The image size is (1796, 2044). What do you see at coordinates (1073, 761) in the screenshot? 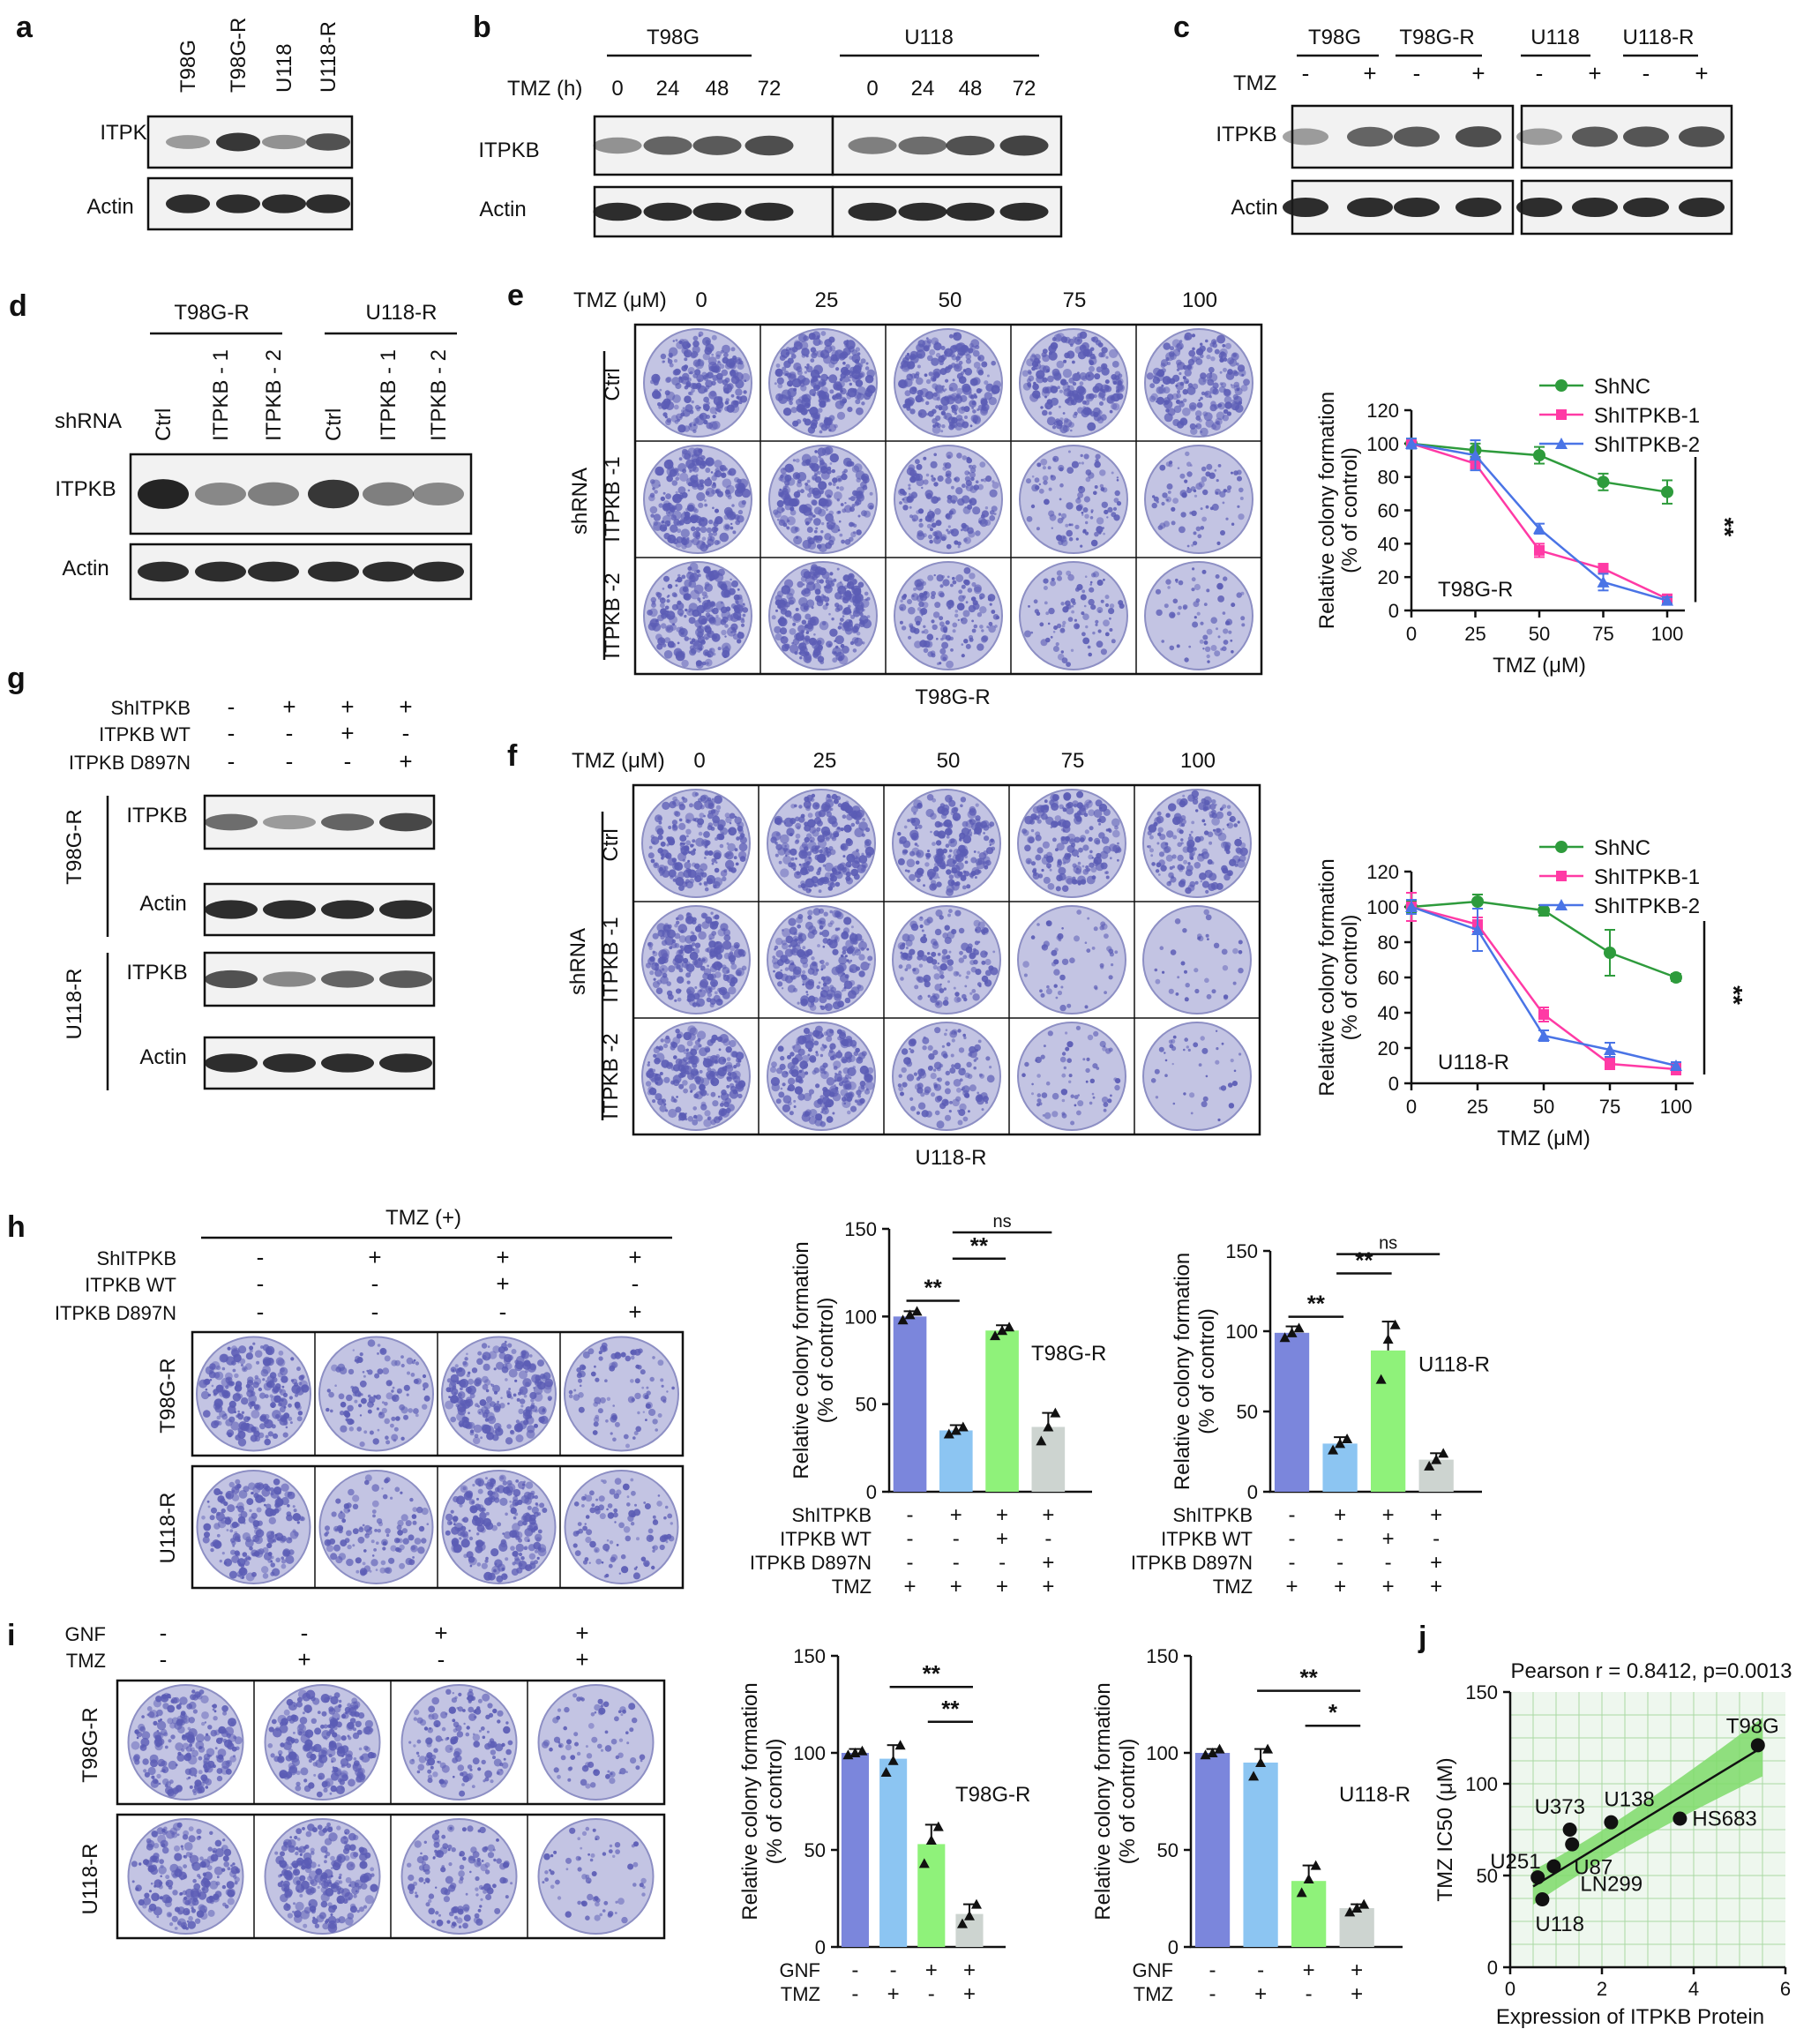
I see `dose-label: 75` at bounding box center [1073, 761].